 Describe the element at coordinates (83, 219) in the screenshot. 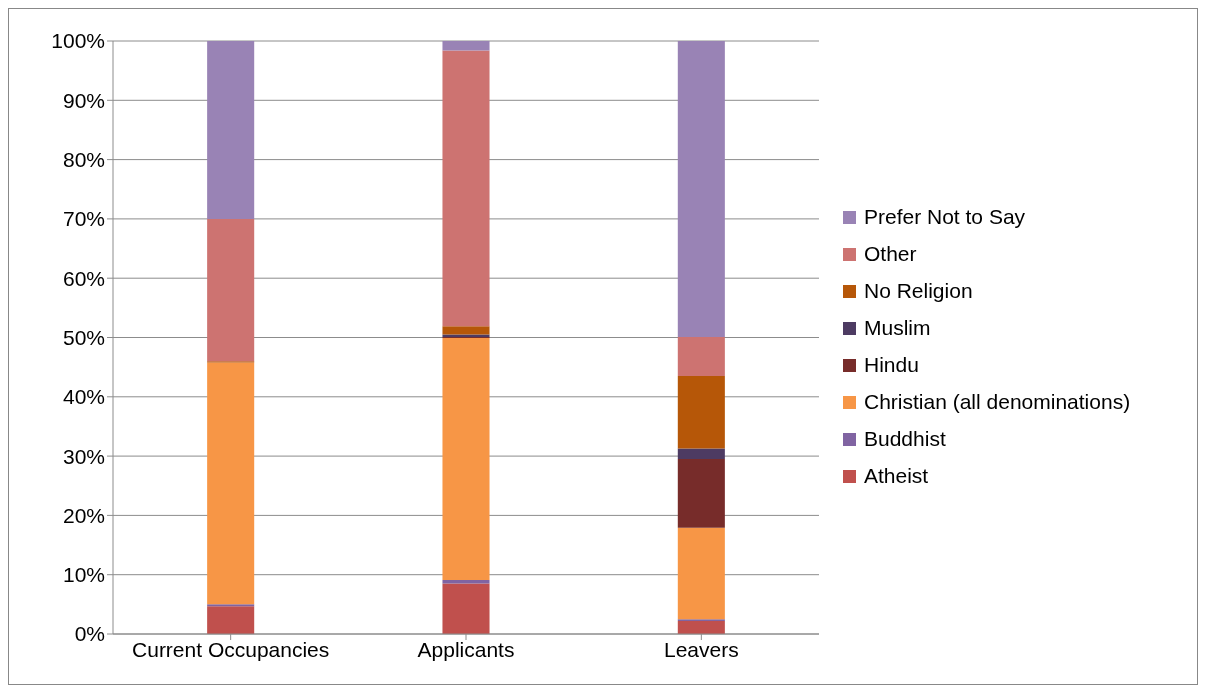

I see `y-tick-label: 70%` at that location.